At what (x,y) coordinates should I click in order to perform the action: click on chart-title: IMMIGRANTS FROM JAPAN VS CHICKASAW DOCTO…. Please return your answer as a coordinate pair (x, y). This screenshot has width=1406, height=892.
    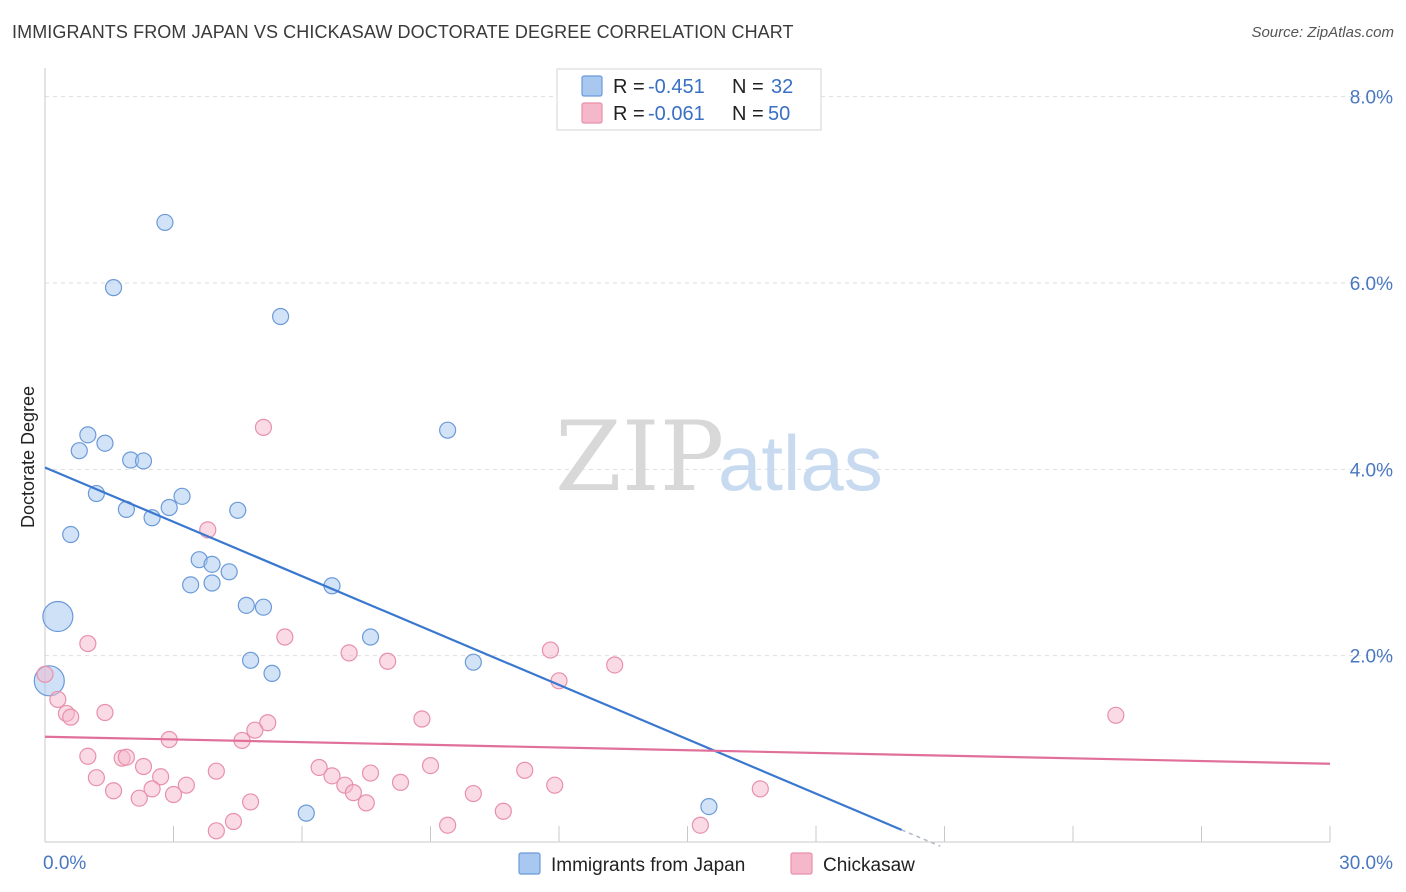
    Looking at the image, I should click on (403, 32).